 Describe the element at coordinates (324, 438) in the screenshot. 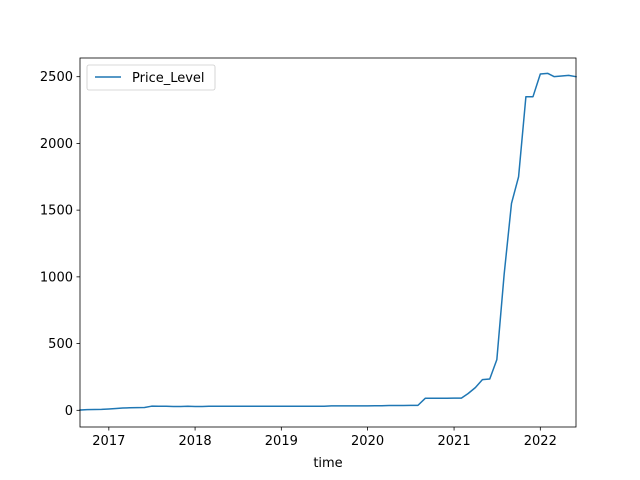

I see `x-axis: 2017 2018 2019 2020 2021 2022` at that location.